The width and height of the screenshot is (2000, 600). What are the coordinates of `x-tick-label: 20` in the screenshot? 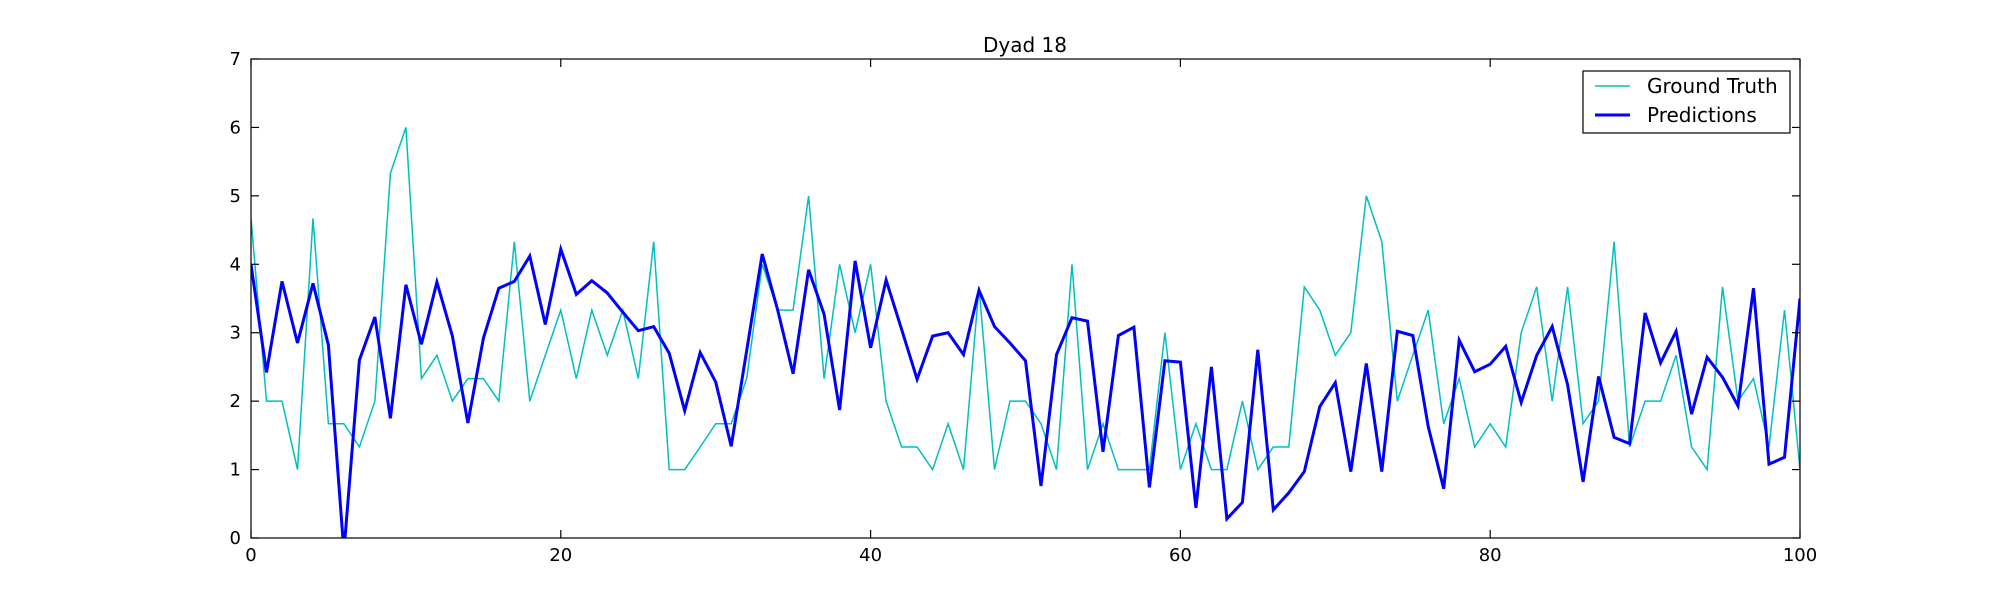 It's located at (560, 555).